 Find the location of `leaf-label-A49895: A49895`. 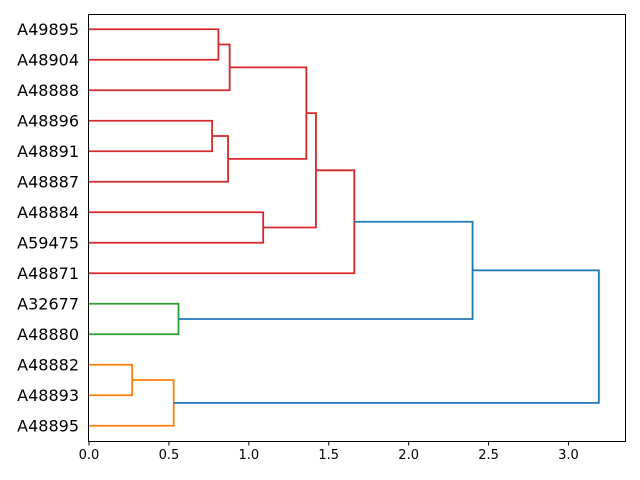

leaf-label-A49895: A49895 is located at coordinates (48, 29).